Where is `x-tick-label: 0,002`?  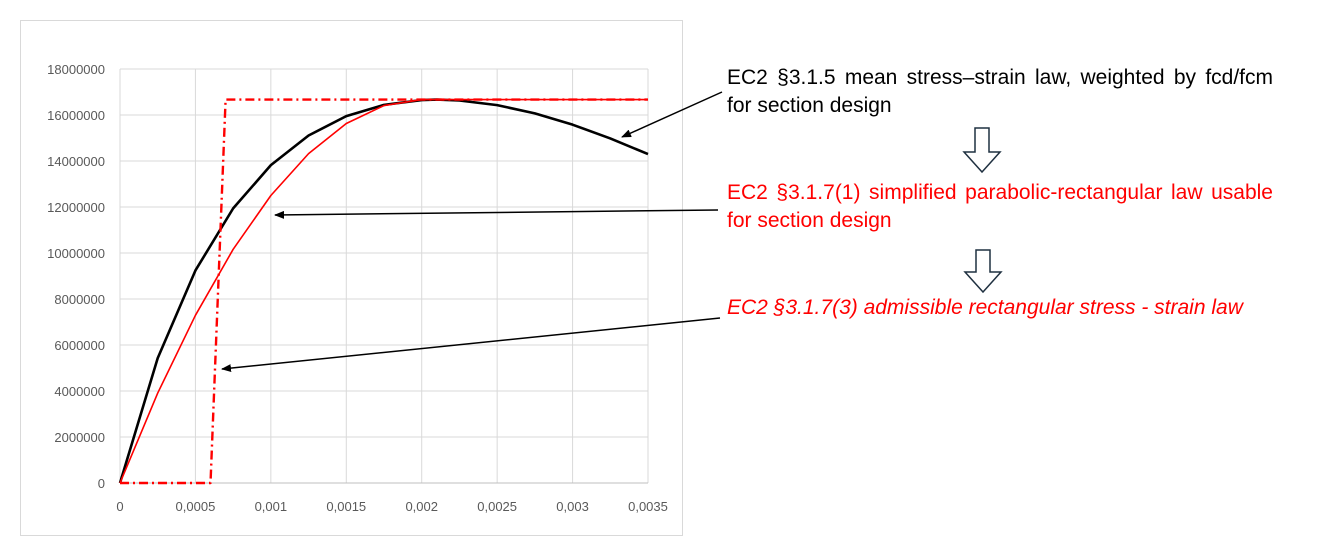 x-tick-label: 0,002 is located at coordinates (421, 506).